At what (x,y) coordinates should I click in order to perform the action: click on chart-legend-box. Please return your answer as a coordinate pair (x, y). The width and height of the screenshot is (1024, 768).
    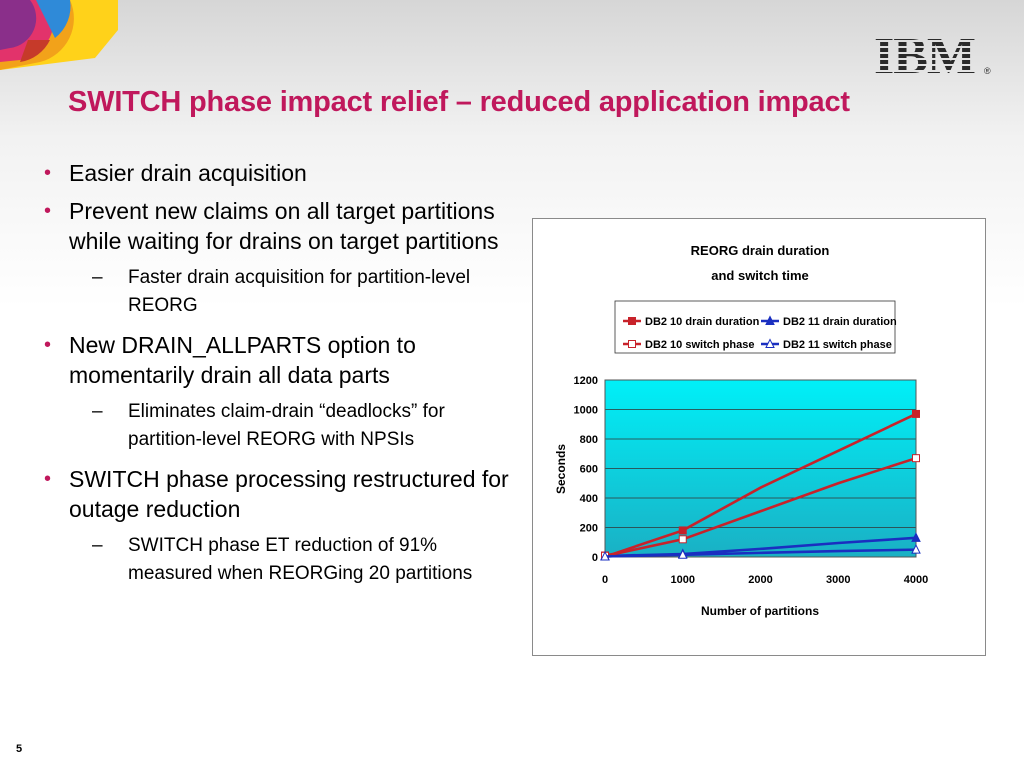
    Looking at the image, I should click on (755, 327).